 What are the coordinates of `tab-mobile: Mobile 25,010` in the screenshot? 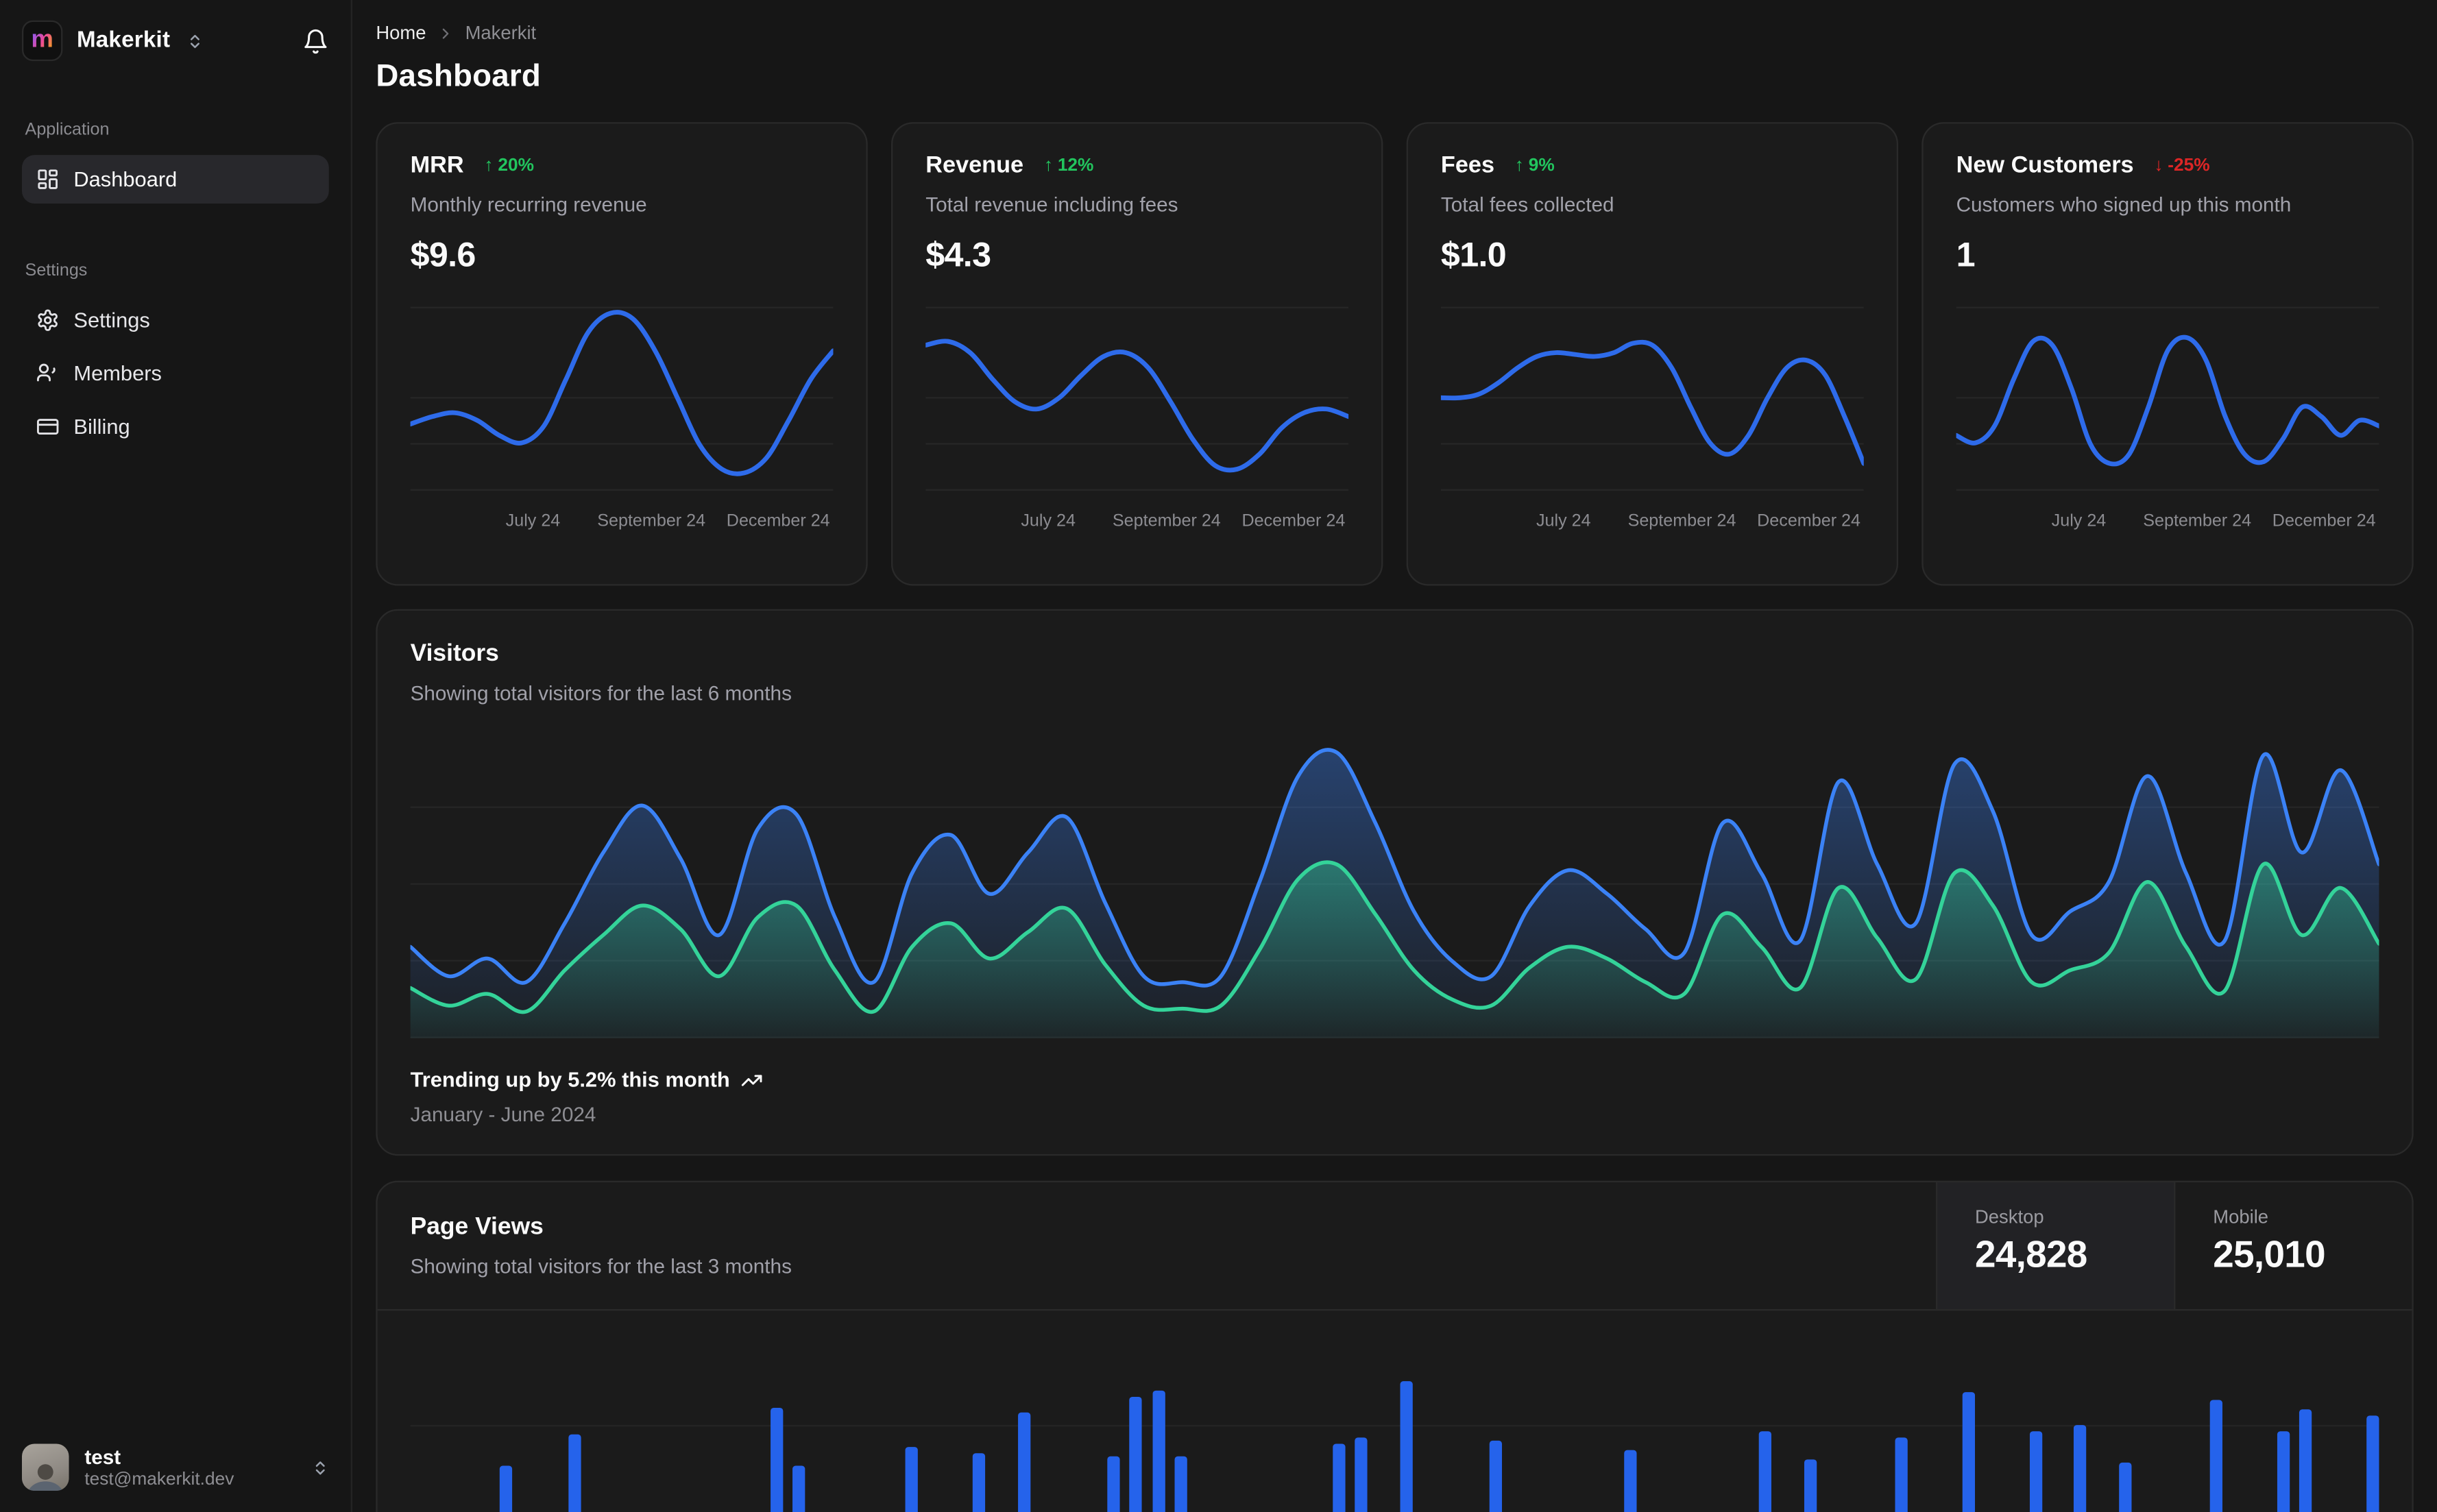 It's located at (2293, 1246).